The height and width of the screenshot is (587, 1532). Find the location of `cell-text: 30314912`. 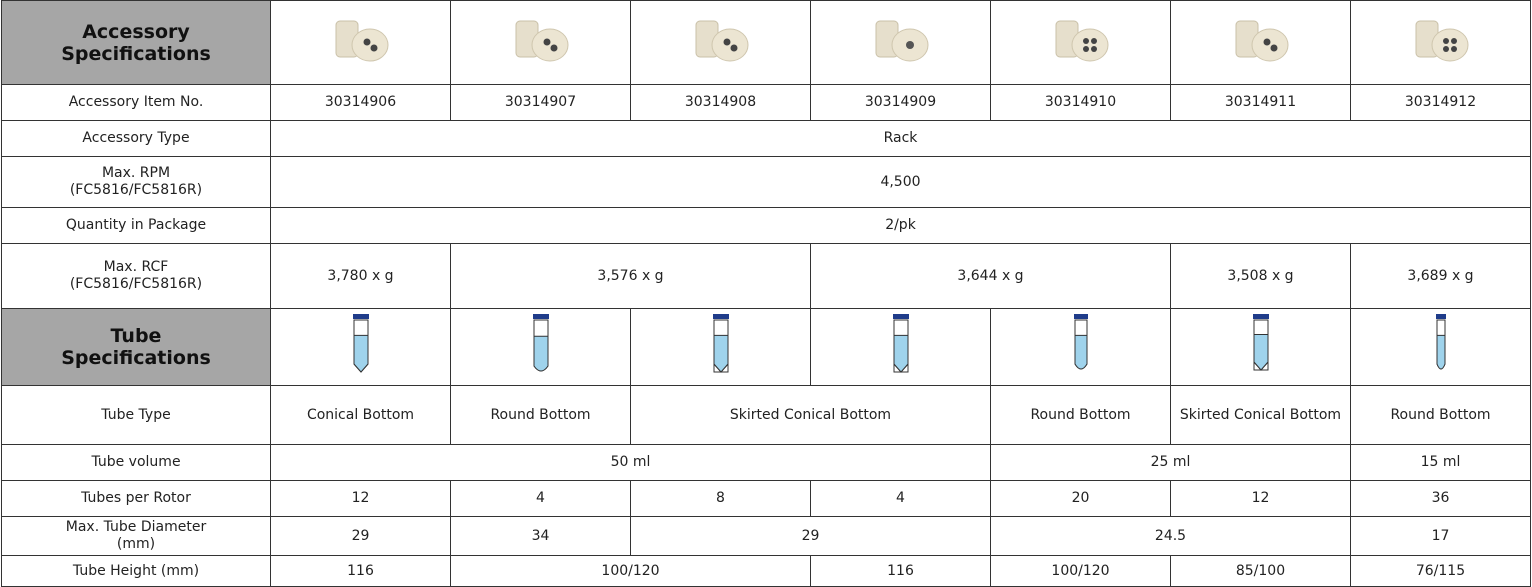

cell-text: 30314912 is located at coordinates (1440, 102).